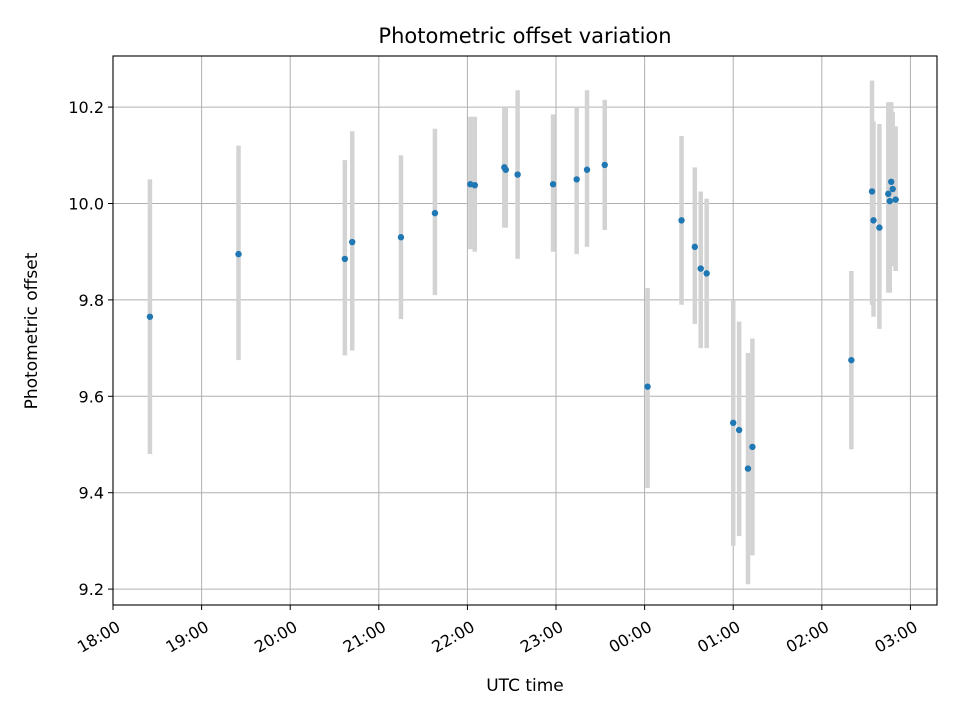  Describe the element at coordinates (524, 36) in the screenshot. I see `chart-title: Photometric offset variation` at that location.